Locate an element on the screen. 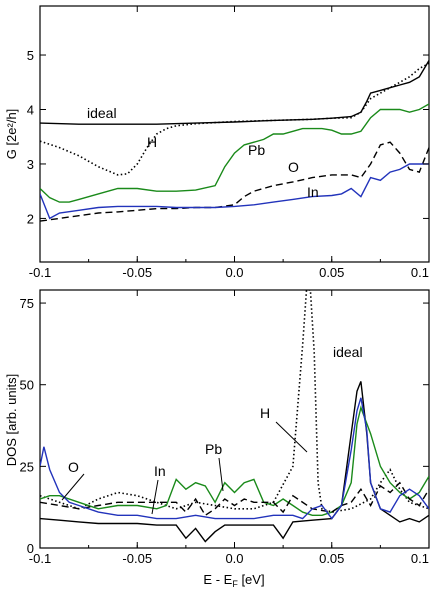 This screenshot has height=591, width=439. bottom-xtick-label: -0.1 is located at coordinates (40, 558).